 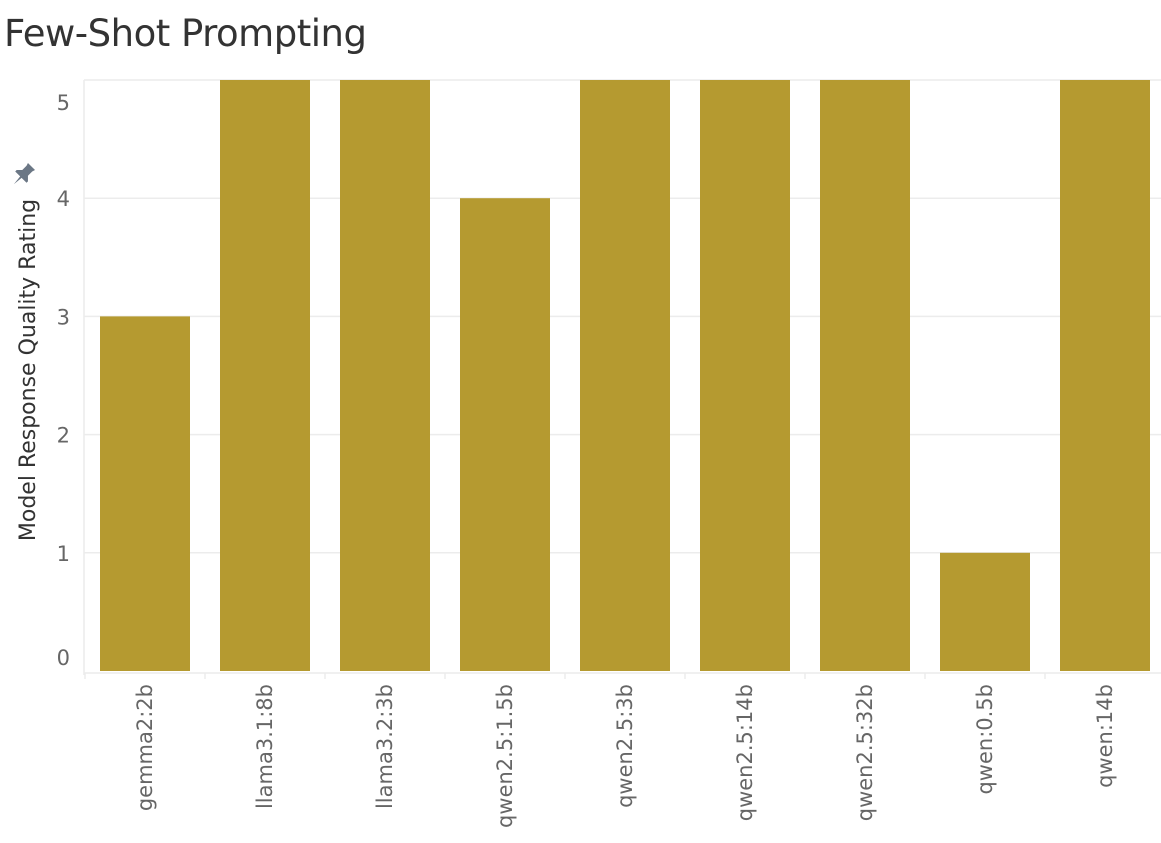 I want to click on y-tick-label: 2, so click(x=63, y=436).